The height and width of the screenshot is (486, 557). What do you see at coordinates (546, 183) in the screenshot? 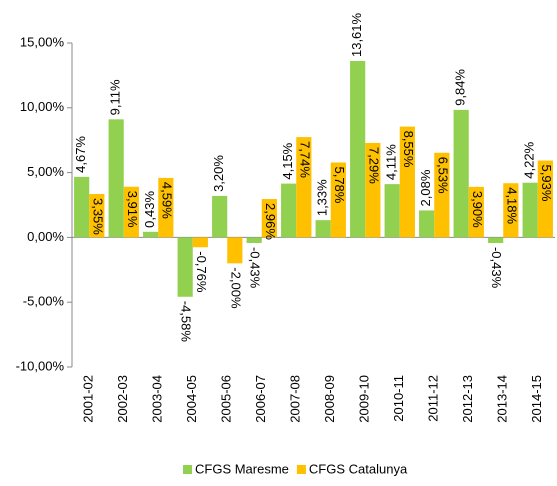
I see `data-label: 5,93%` at bounding box center [546, 183].